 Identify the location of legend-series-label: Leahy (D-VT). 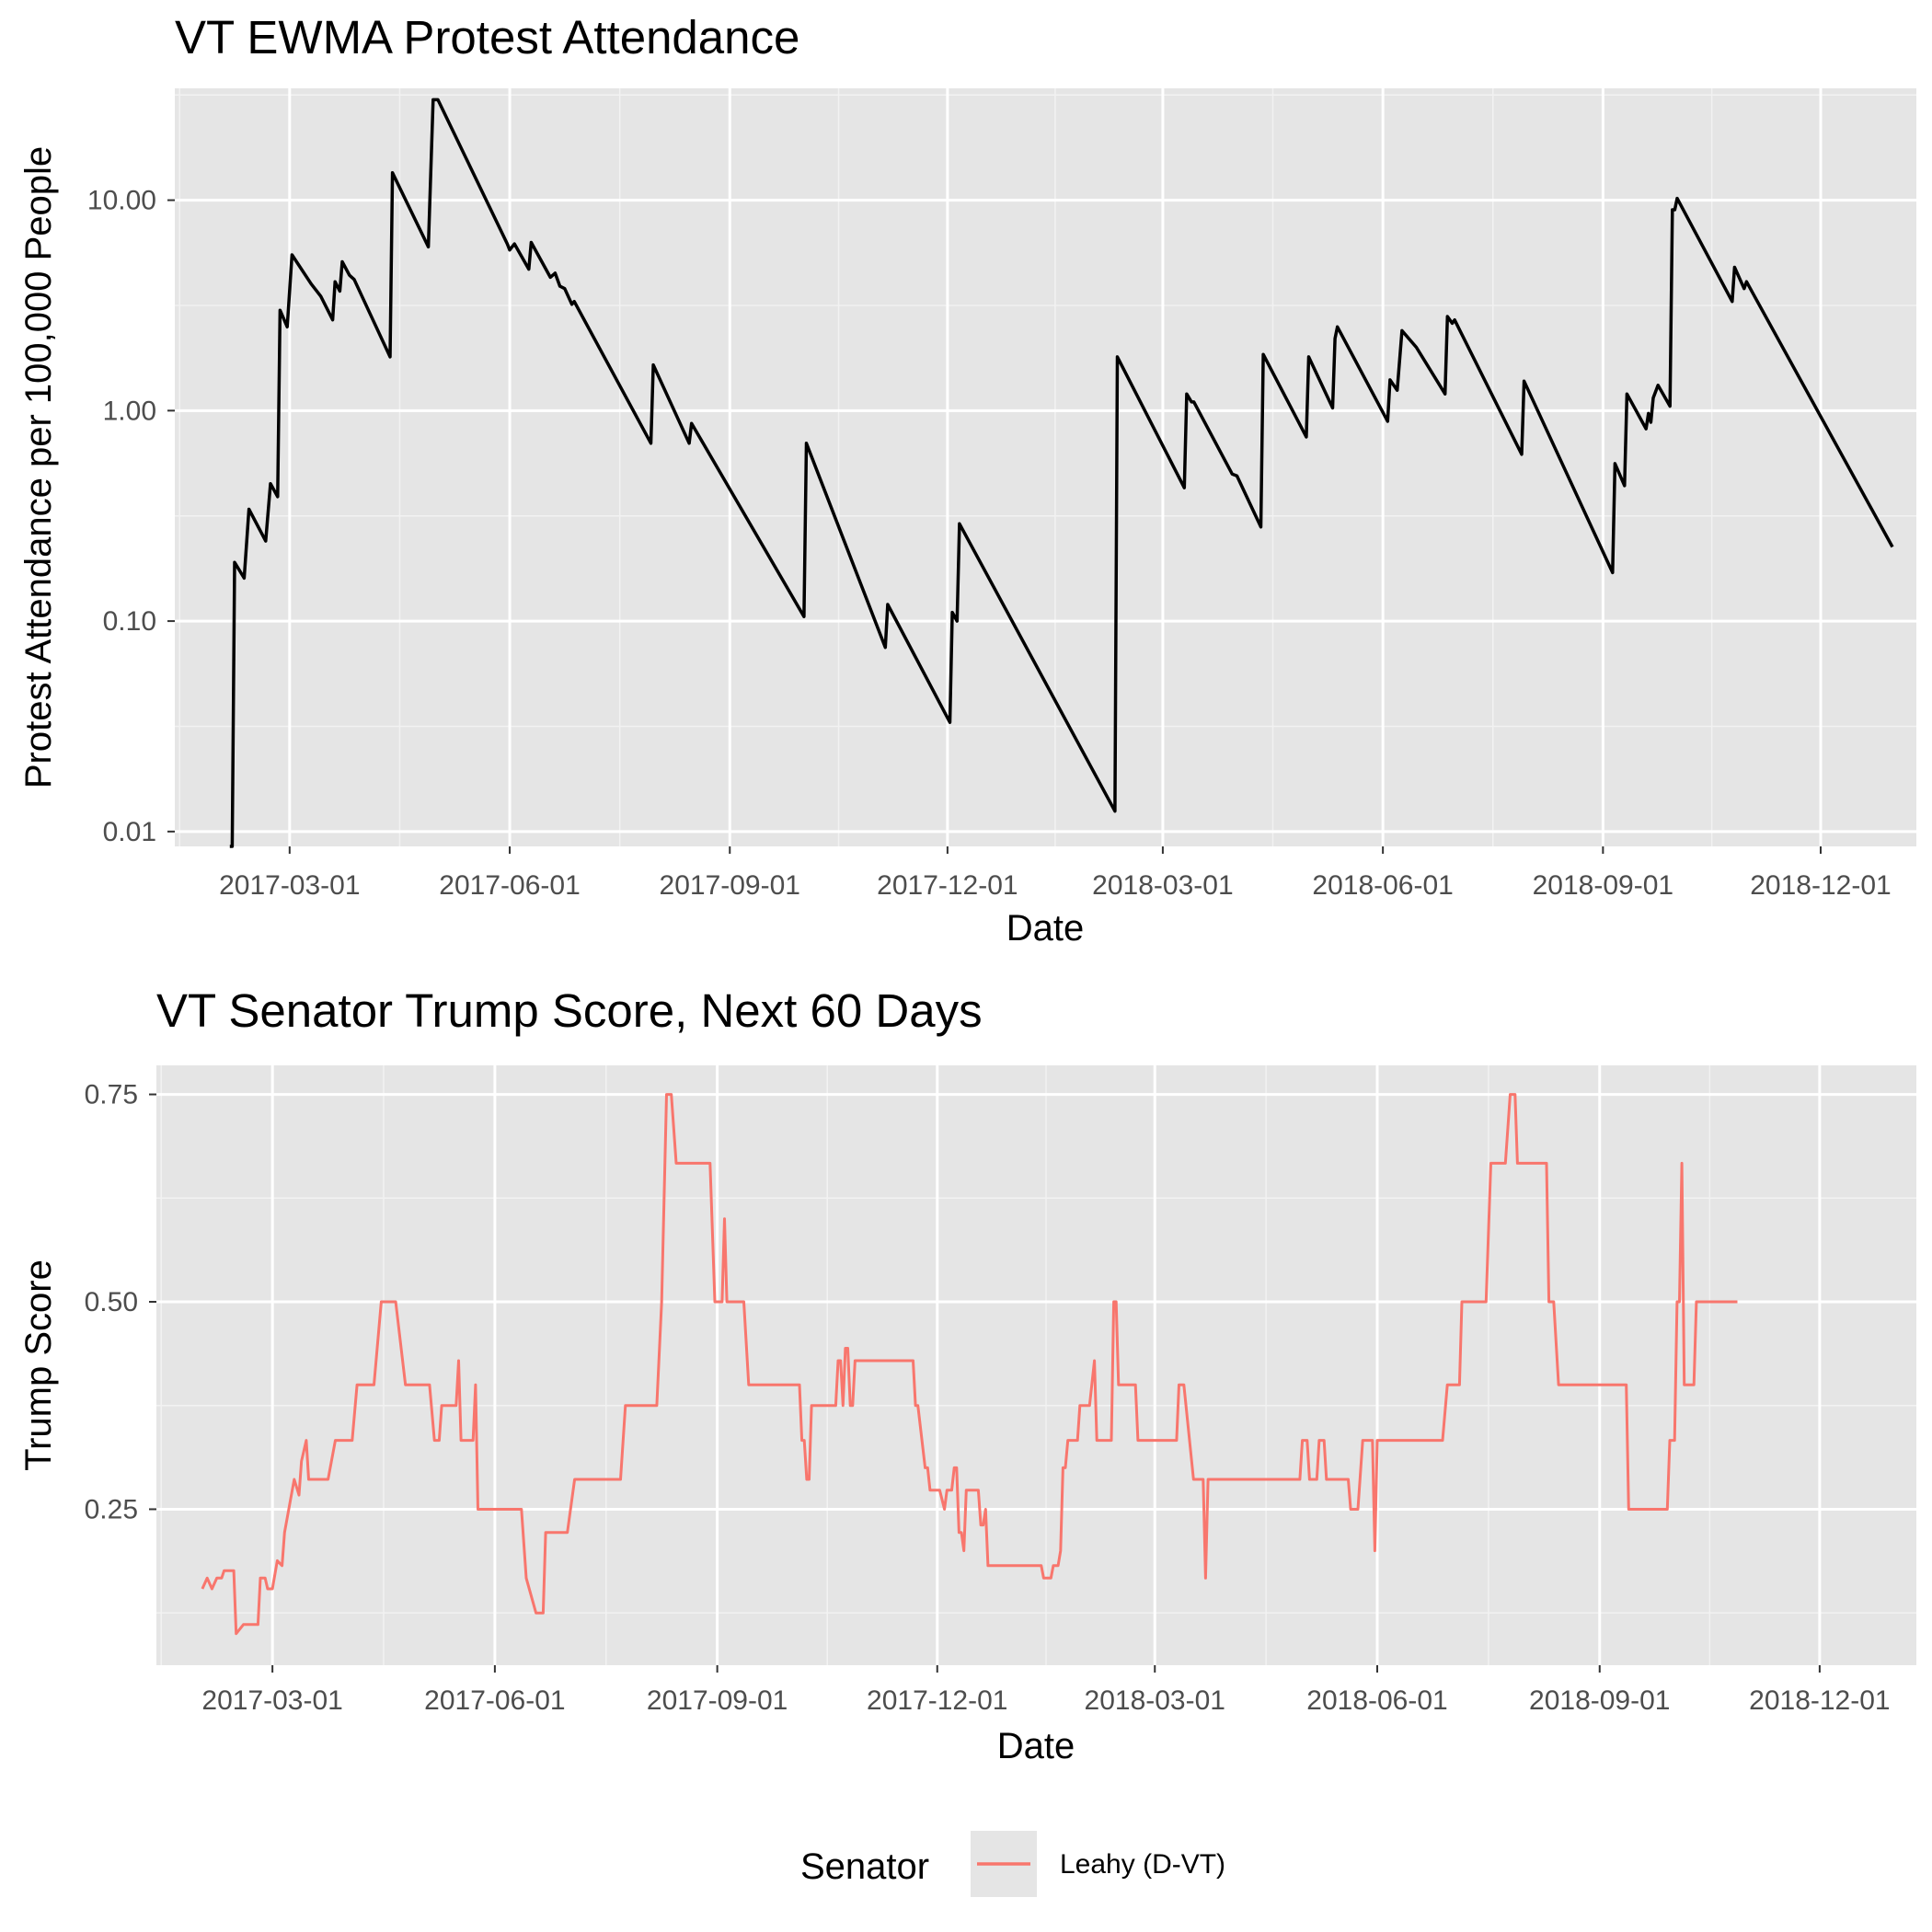
(1142, 1864).